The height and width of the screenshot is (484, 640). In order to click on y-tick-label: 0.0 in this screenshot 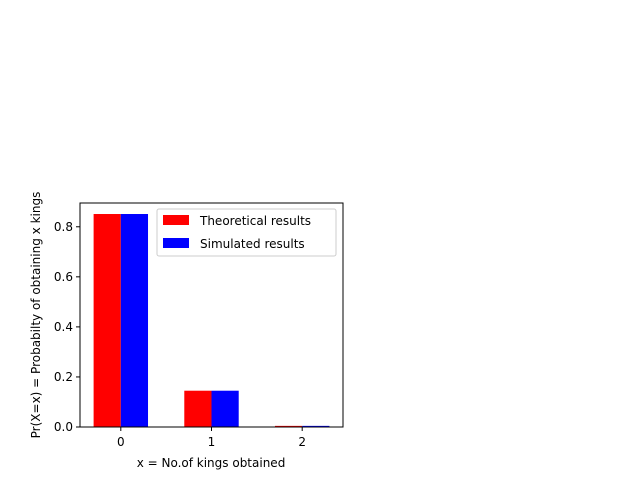, I will do `click(63, 427)`.